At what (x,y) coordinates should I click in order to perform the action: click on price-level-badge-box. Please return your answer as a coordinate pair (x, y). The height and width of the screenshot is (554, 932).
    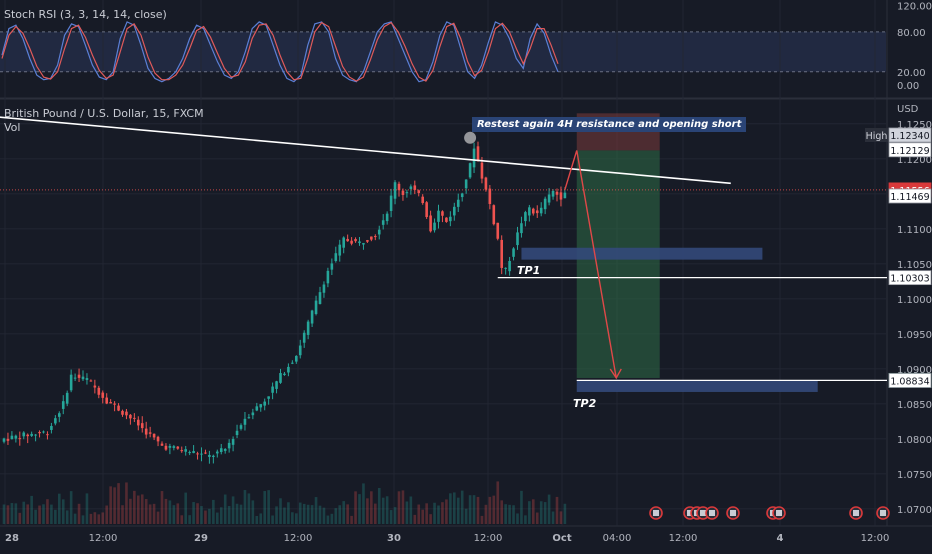
    Looking at the image, I should click on (910, 150).